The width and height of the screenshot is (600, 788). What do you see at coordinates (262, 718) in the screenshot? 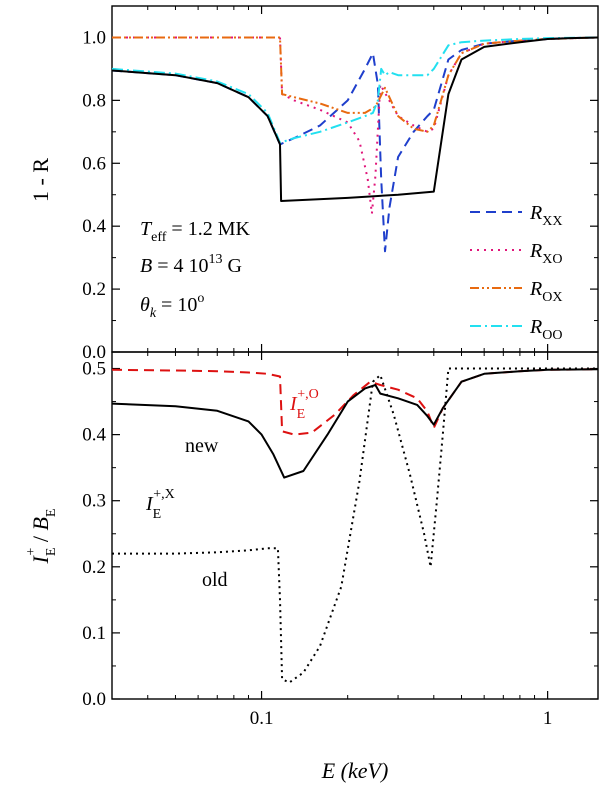
I see `x-tick-label: 0.1` at bounding box center [262, 718].